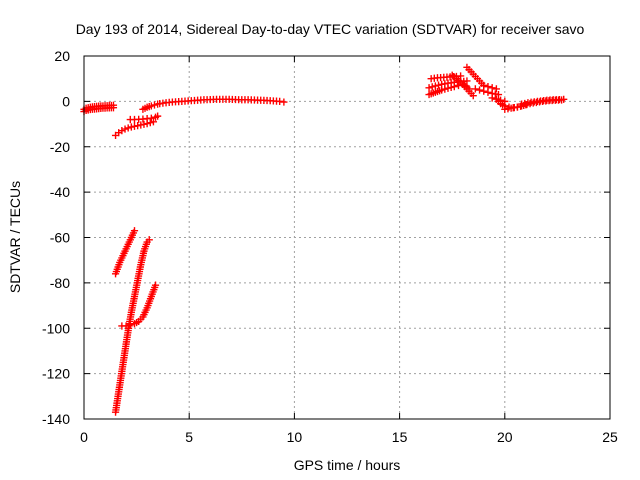 The height and width of the screenshot is (480, 640). What do you see at coordinates (56, 328) in the screenshot?
I see `y-tick-label: -100` at bounding box center [56, 328].